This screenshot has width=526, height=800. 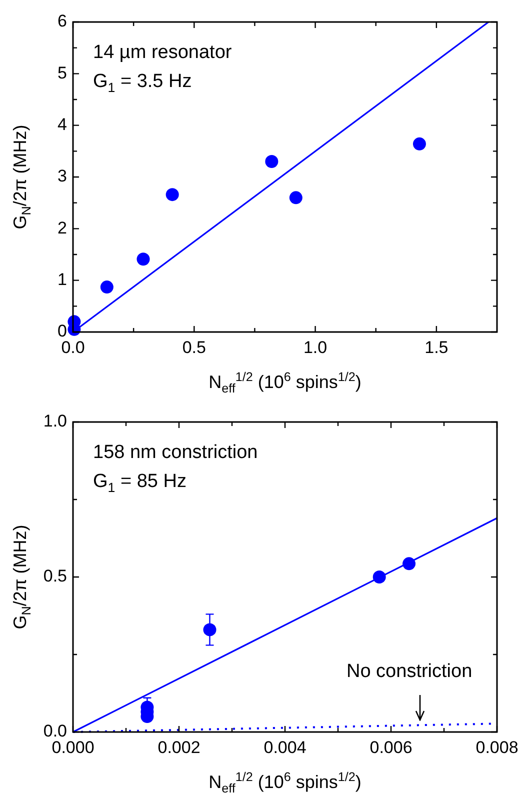 What do you see at coordinates (497, 747) in the screenshot?
I see `x-tick-label: 0.008` at bounding box center [497, 747].